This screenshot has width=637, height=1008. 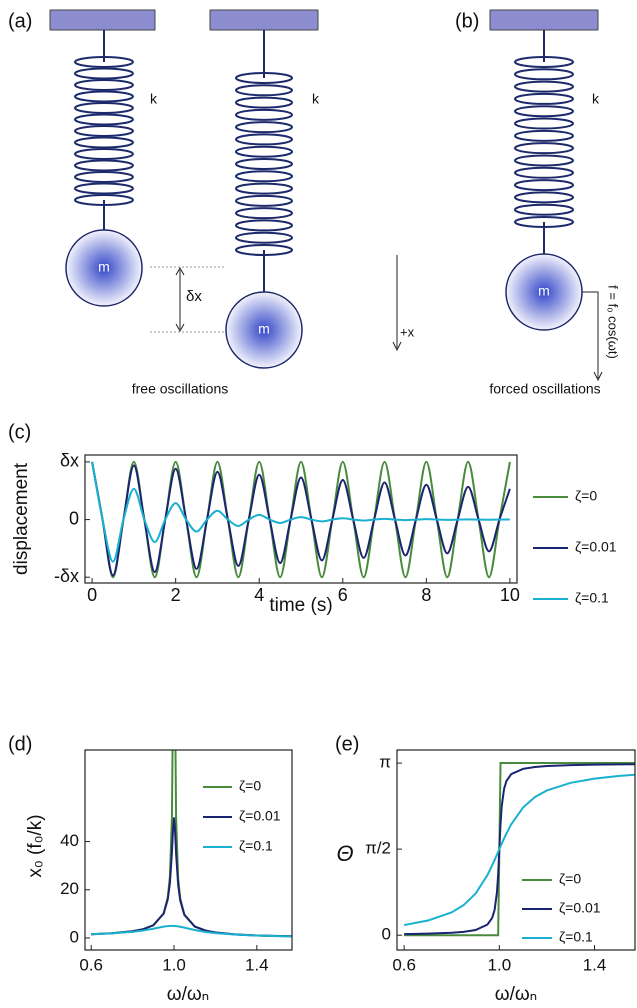 What do you see at coordinates (467, 21) in the screenshot?
I see `panel-label: (b)` at bounding box center [467, 21].